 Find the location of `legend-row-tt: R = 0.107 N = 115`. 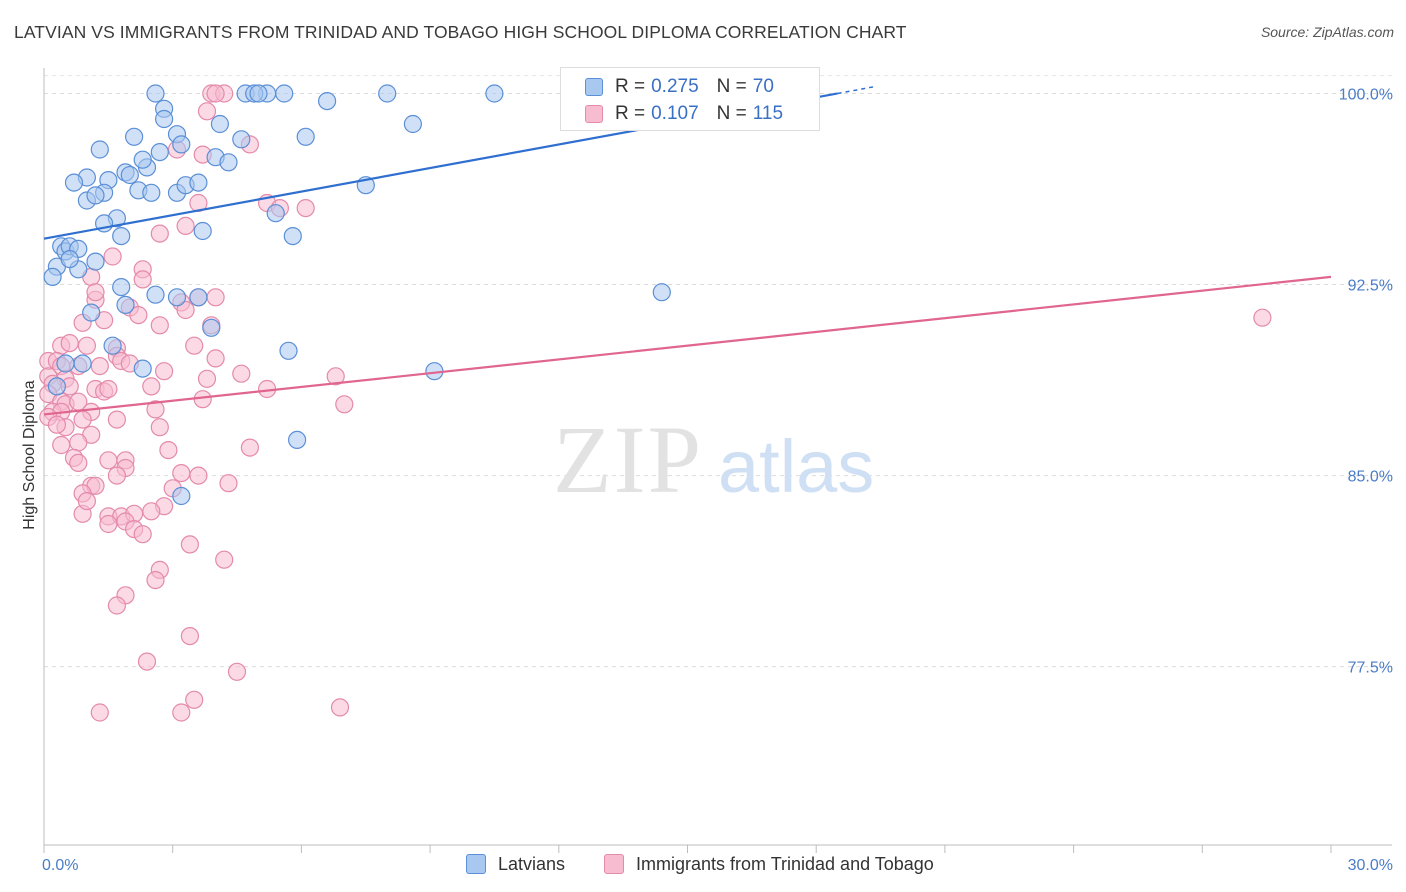

legend-row-tt: R = 0.107 N = 115 is located at coordinates (684, 114).